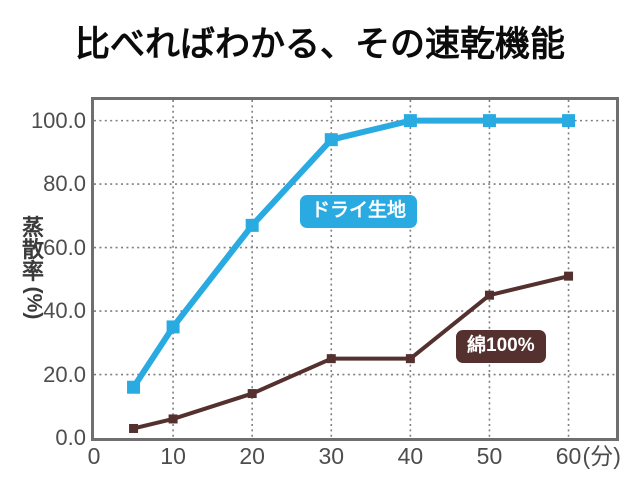  What do you see at coordinates (64, 247) in the screenshot?
I see `y-tick-label: 60.0` at bounding box center [64, 247].